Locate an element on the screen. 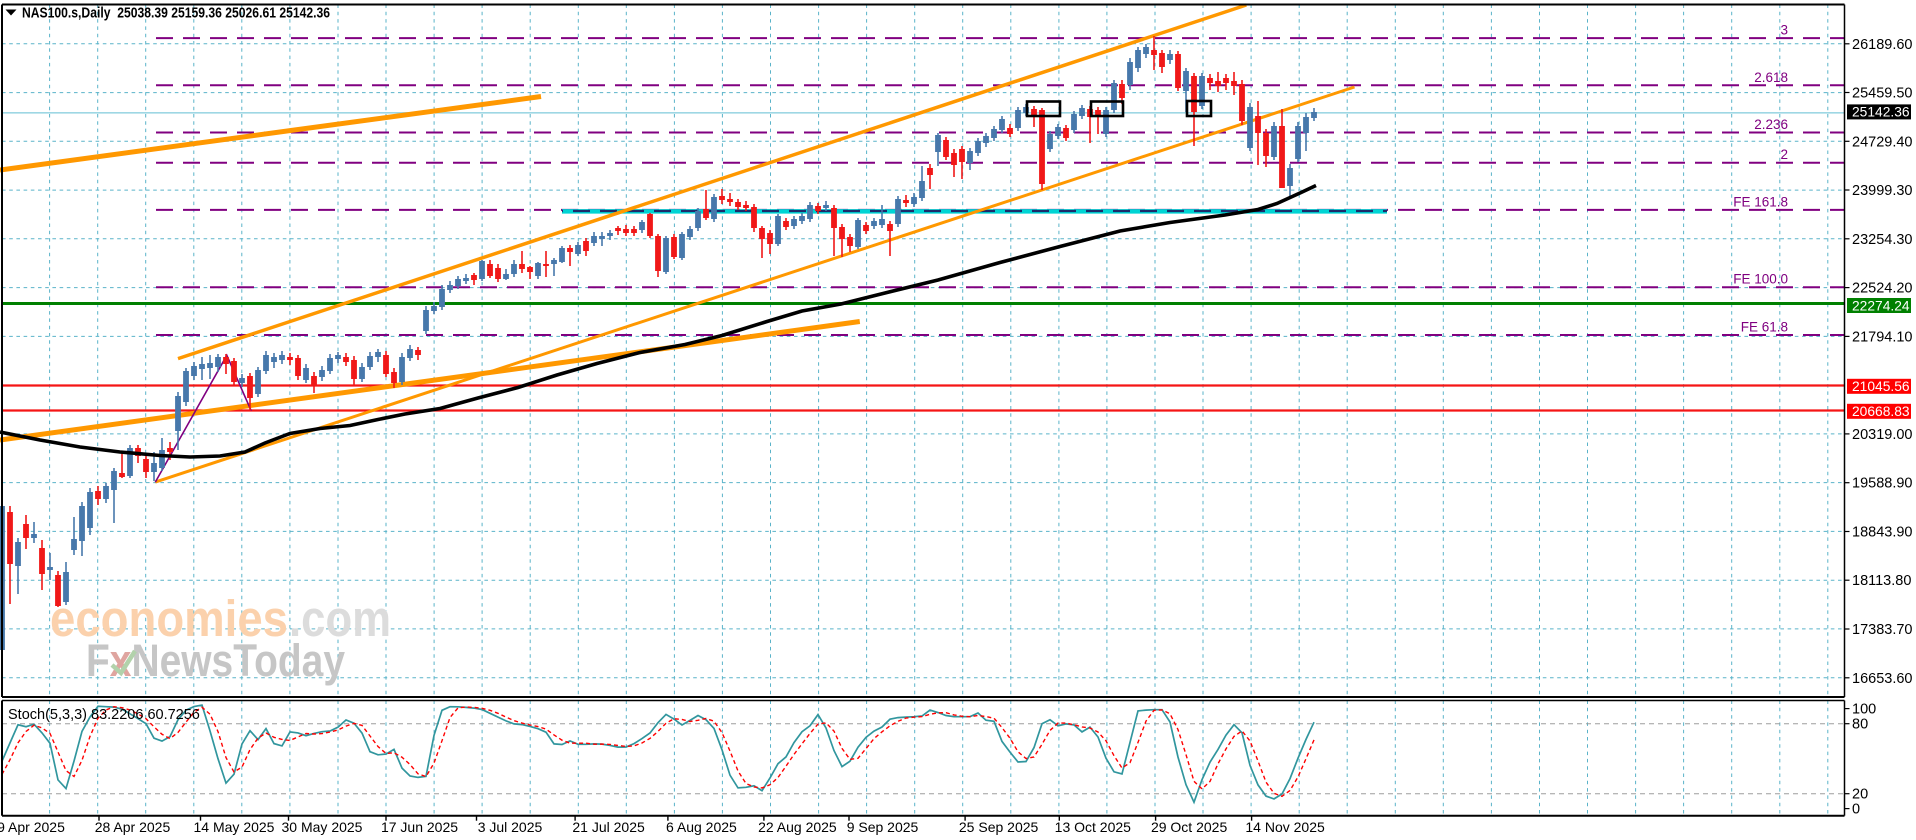  svg-text: 3 Jul 2025 is located at coordinates (510, 827).